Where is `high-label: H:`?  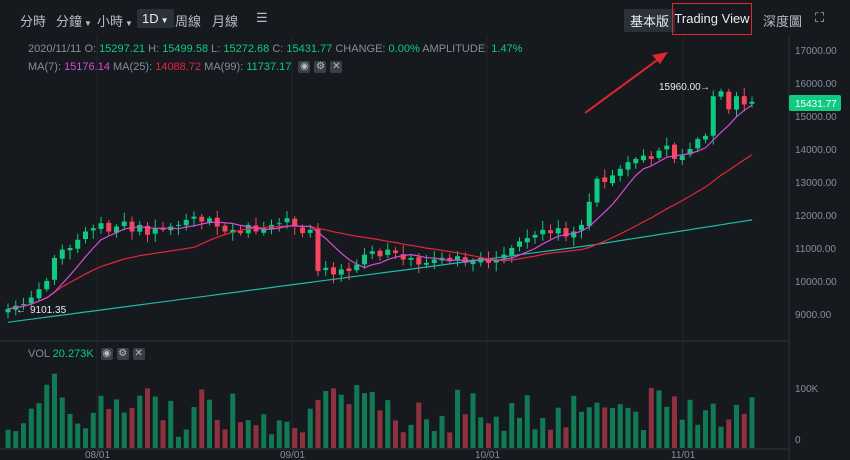
high-label: H: is located at coordinates (154, 49).